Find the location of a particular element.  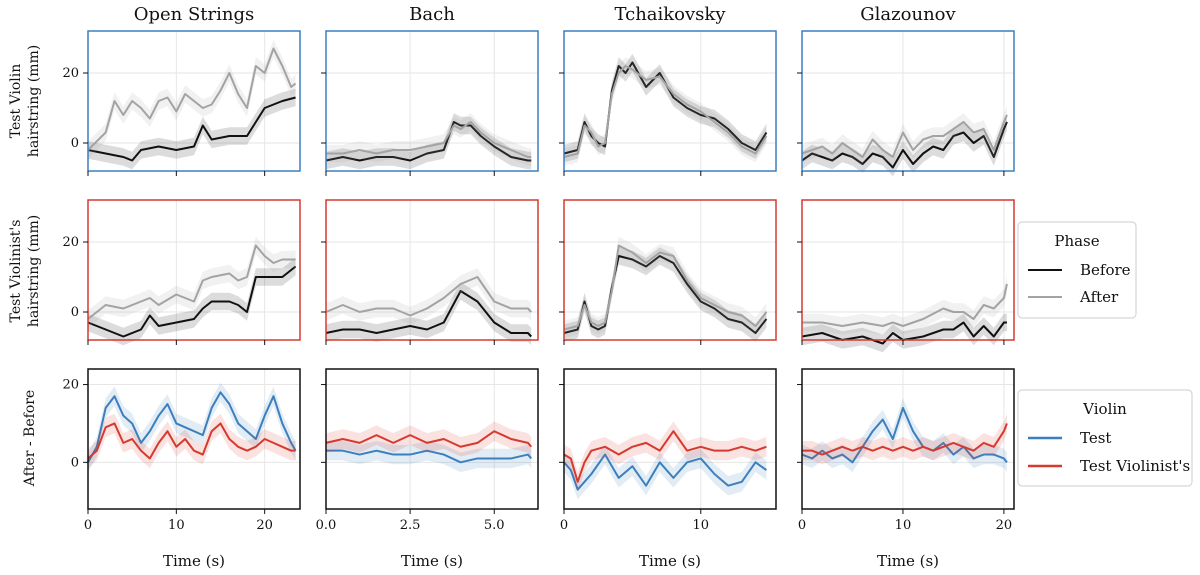

panel-after-before-tchaikovsky-test-violinist-s-line is located at coordinates (665, 456).